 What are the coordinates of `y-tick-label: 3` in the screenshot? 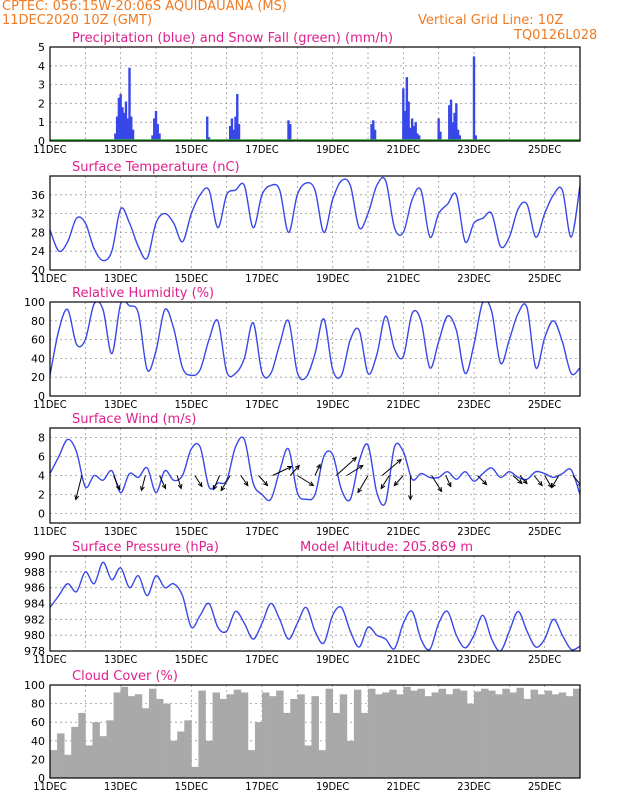 It's located at (41, 85).